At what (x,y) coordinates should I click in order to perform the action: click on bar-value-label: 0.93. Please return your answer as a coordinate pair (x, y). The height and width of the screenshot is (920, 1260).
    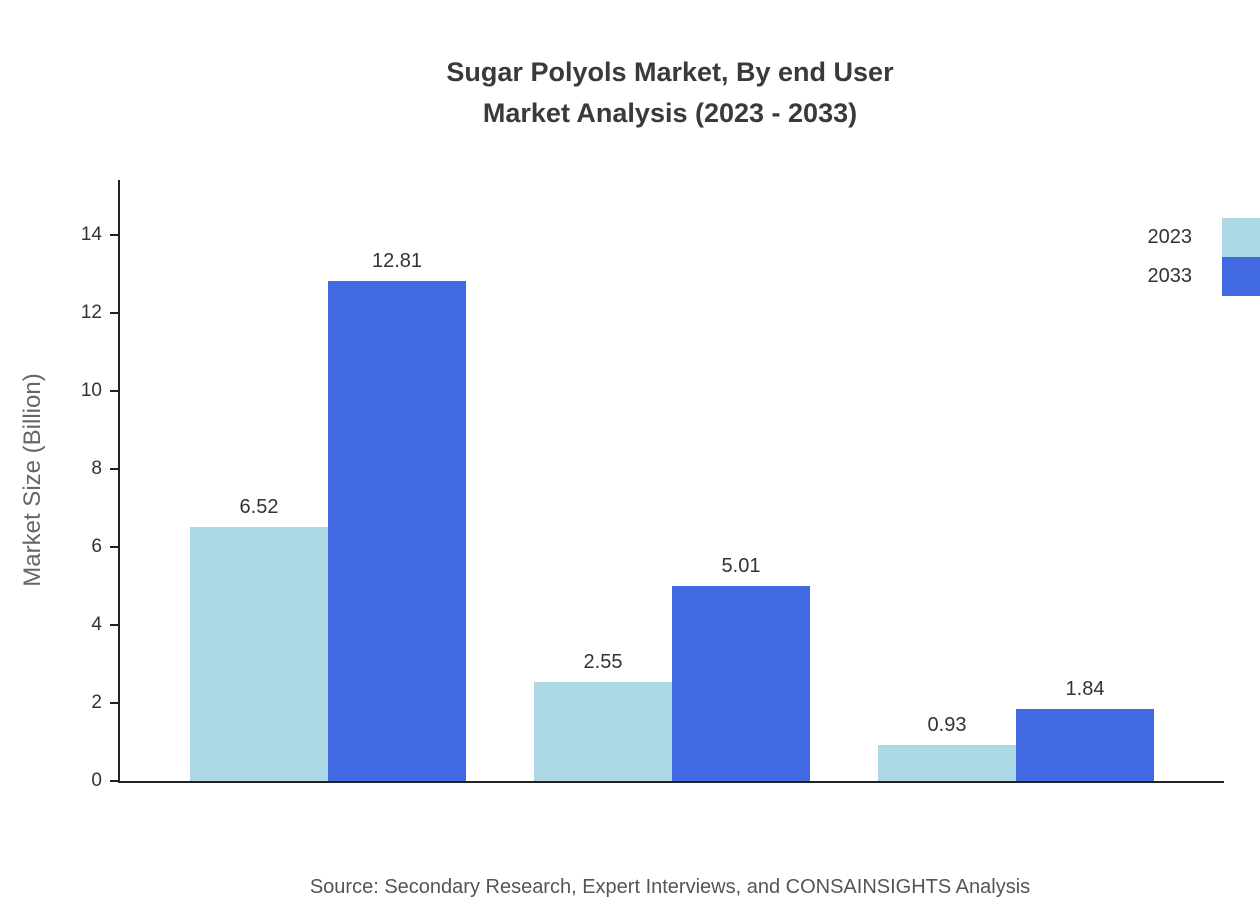
    Looking at the image, I should click on (947, 725).